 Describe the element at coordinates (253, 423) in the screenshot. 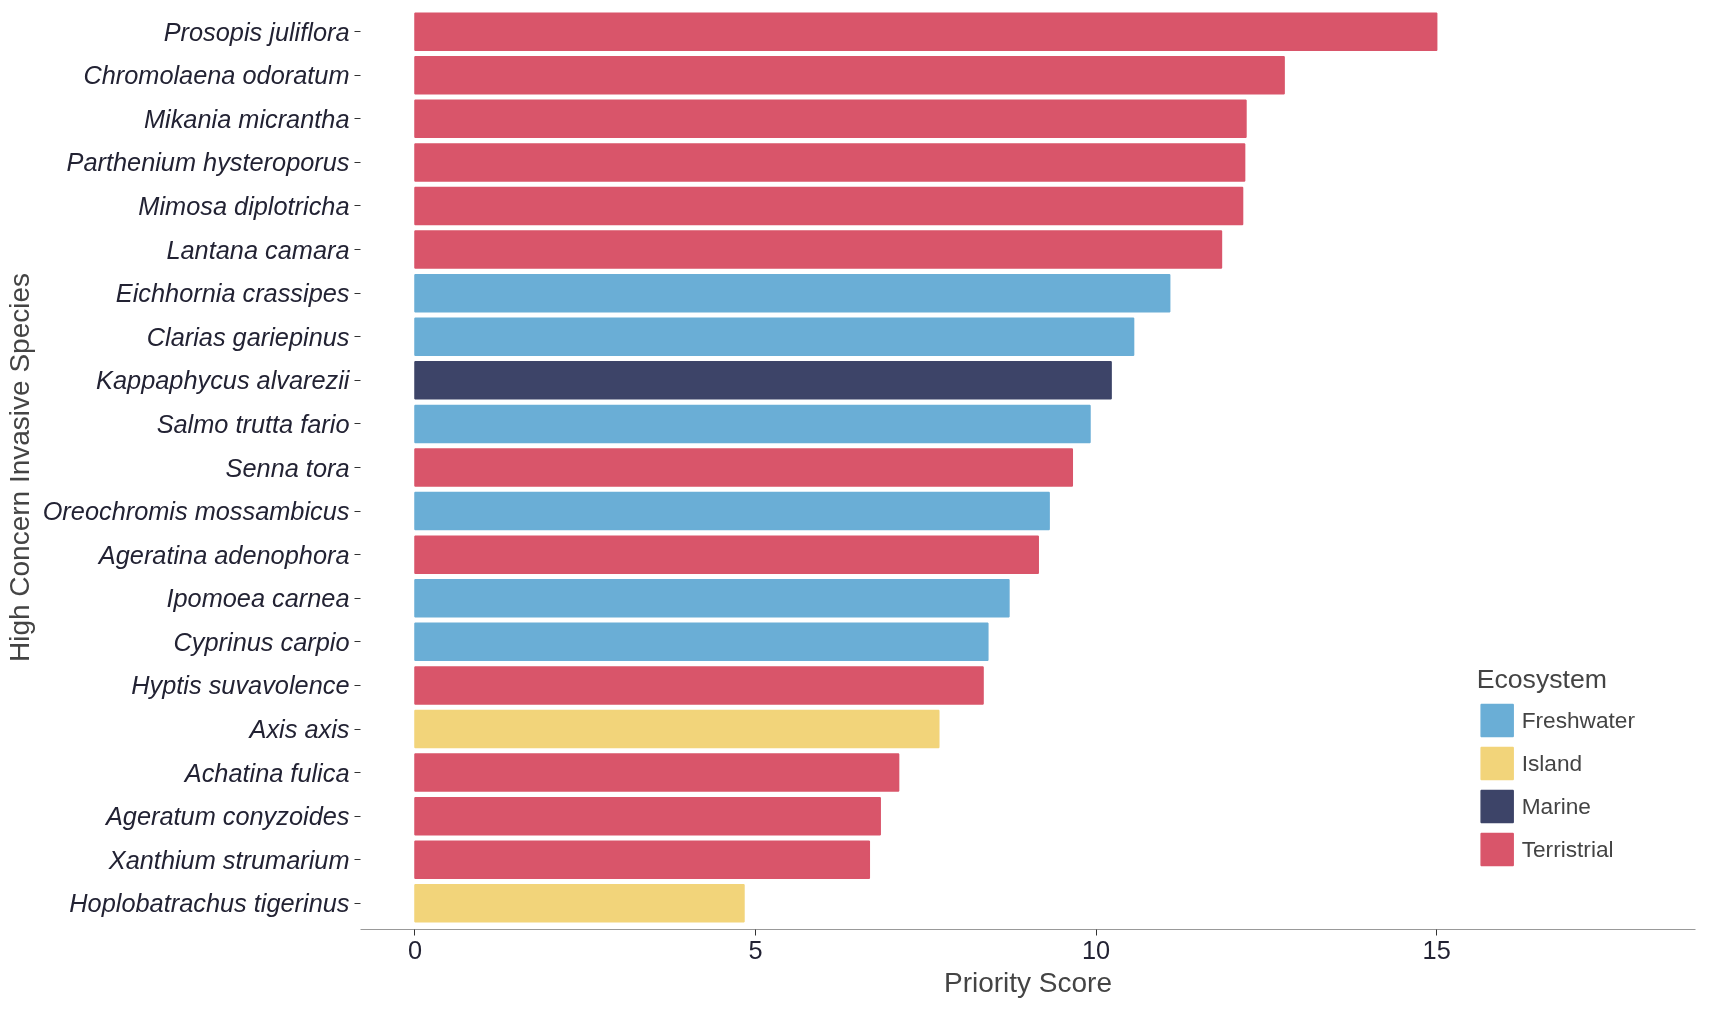

I see `y-tick-label: Salmo trutta fario` at that location.